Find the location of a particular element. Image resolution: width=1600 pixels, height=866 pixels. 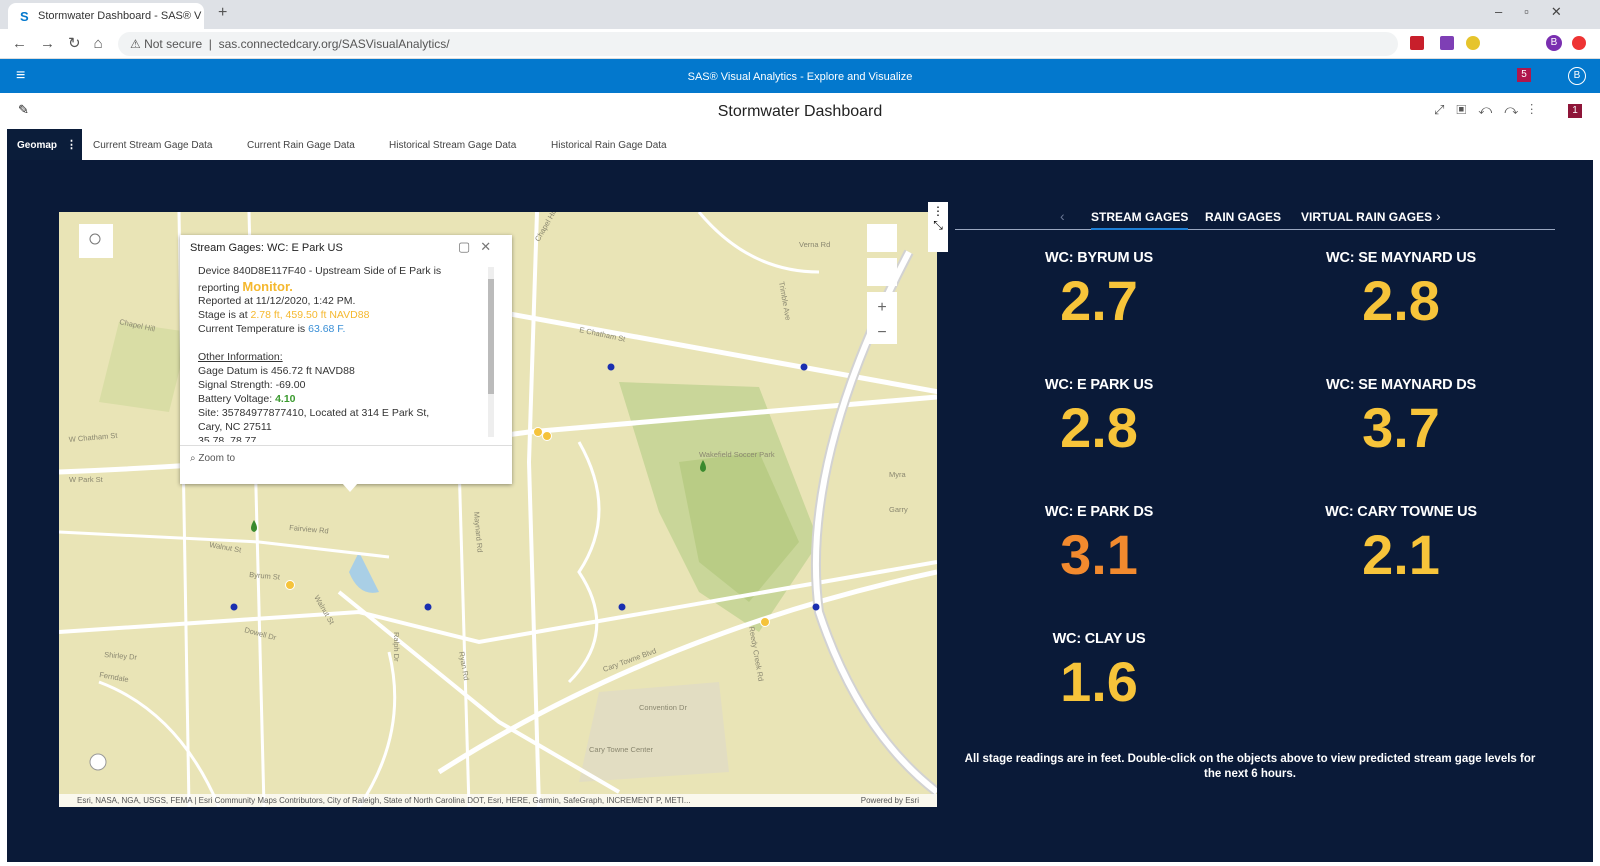

zoom-in: + is located at coordinates (881, 307).